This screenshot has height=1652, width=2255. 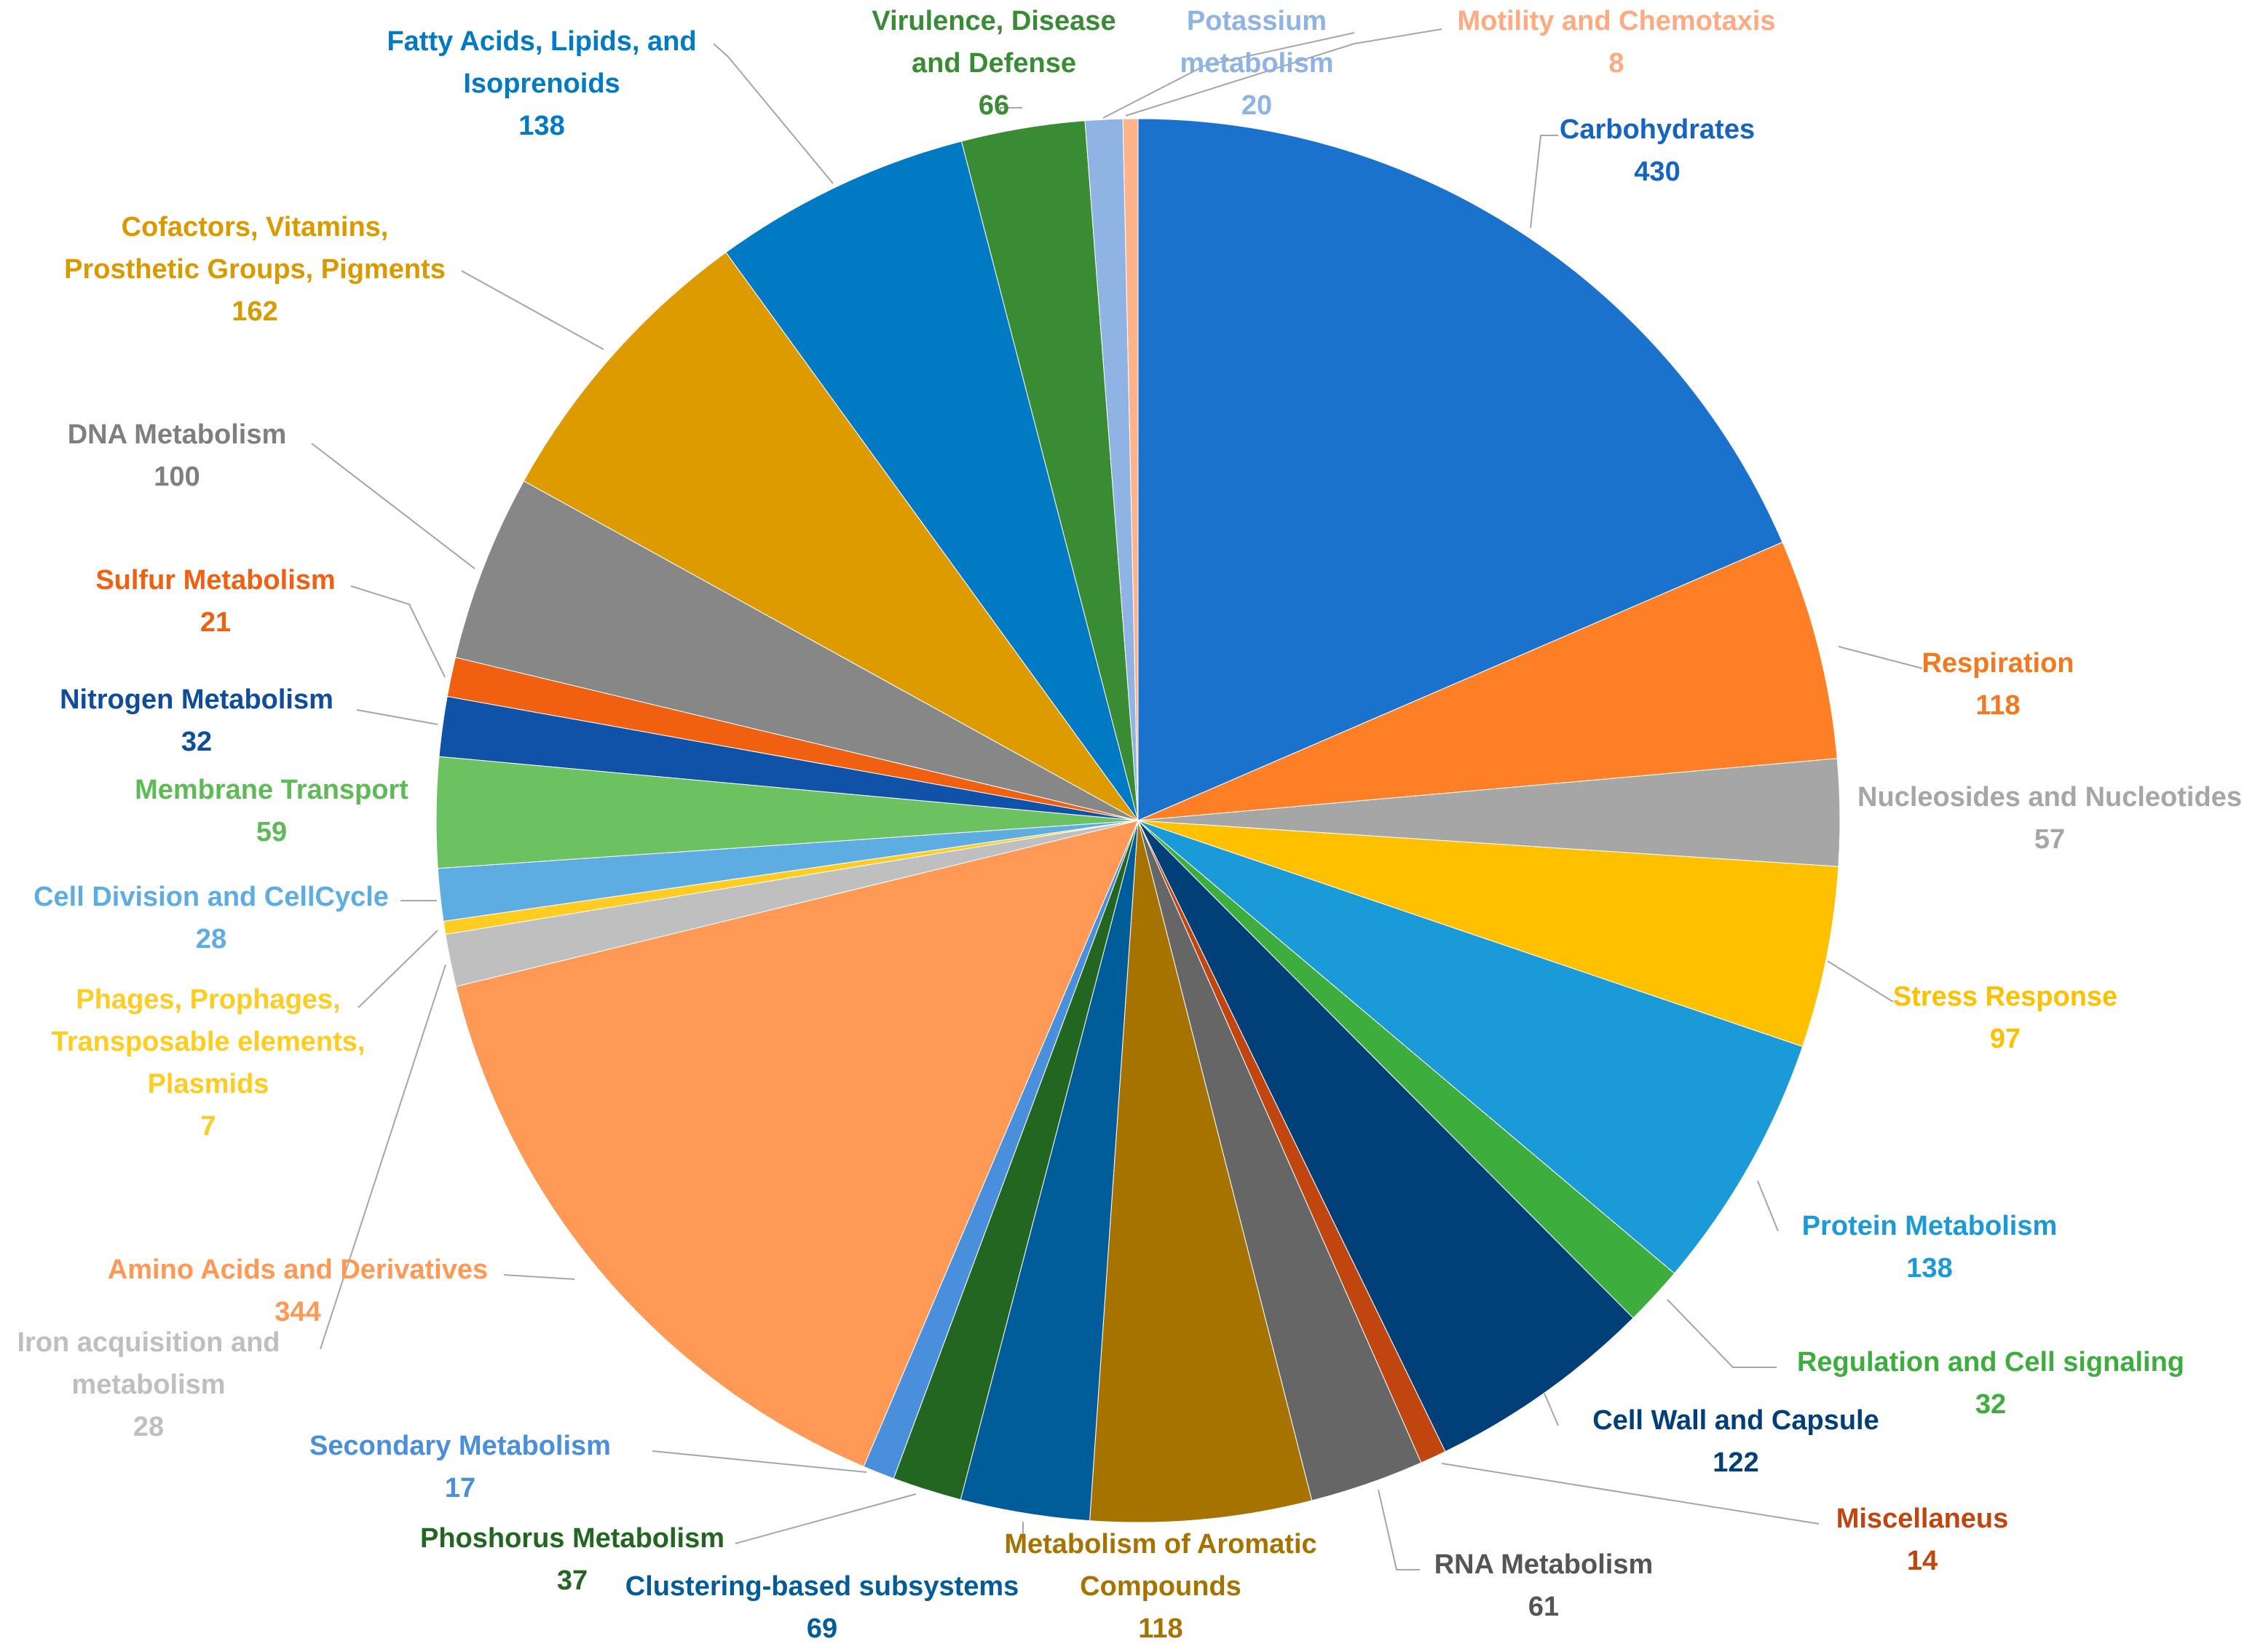 I want to click on slice-value: 100, so click(x=177, y=477).